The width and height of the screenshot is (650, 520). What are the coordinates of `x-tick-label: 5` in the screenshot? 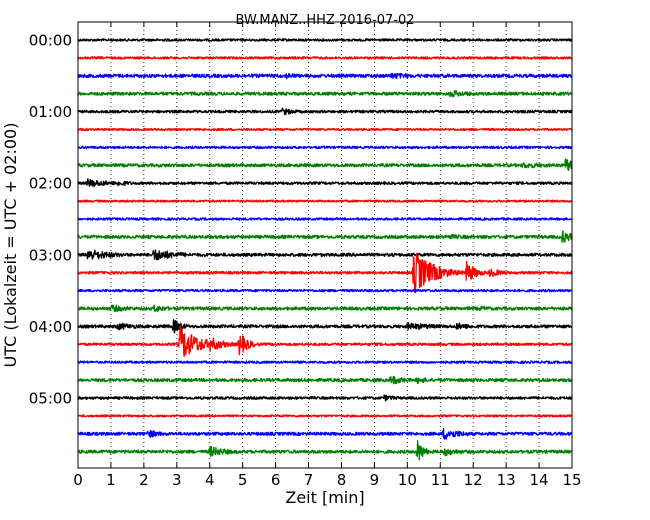 It's located at (243, 480).